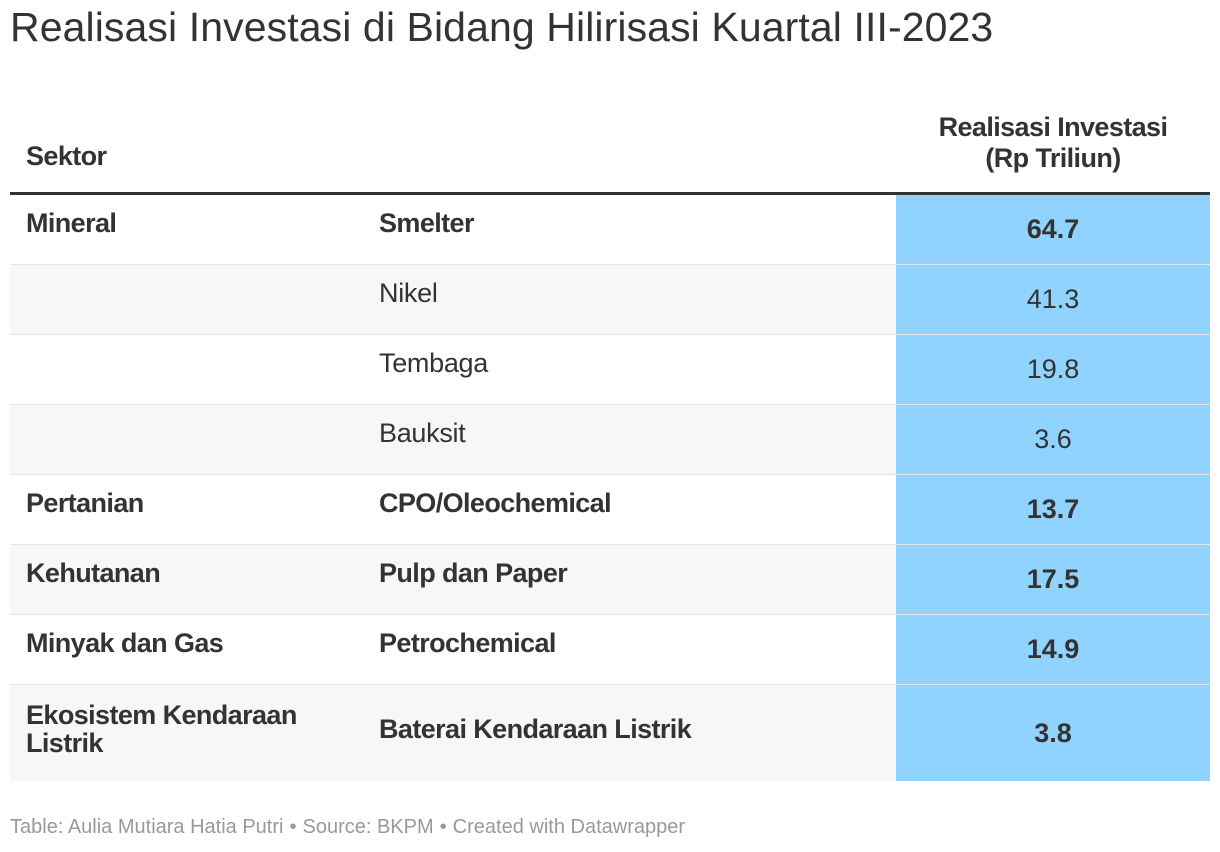  What do you see at coordinates (1053, 579) in the screenshot?
I see `cell-realisasi-value: 17.5` at bounding box center [1053, 579].